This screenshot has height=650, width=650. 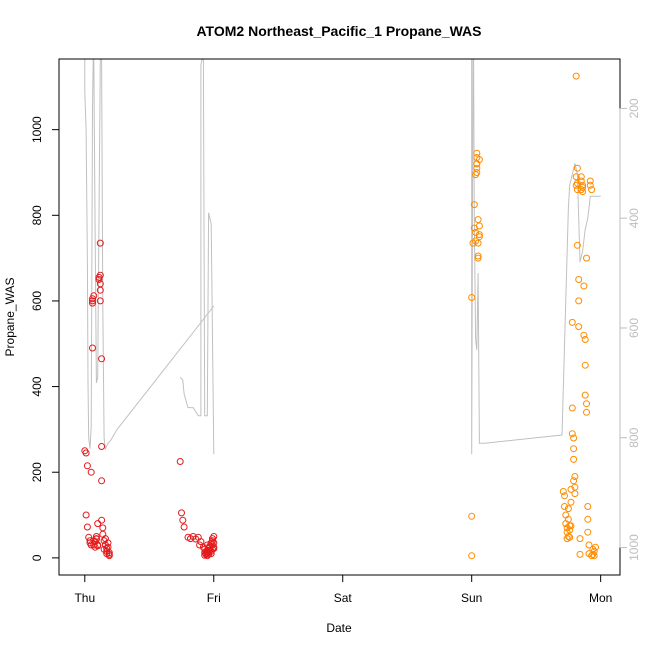 I want to click on y2-tick-label: 800, so click(x=634, y=437).